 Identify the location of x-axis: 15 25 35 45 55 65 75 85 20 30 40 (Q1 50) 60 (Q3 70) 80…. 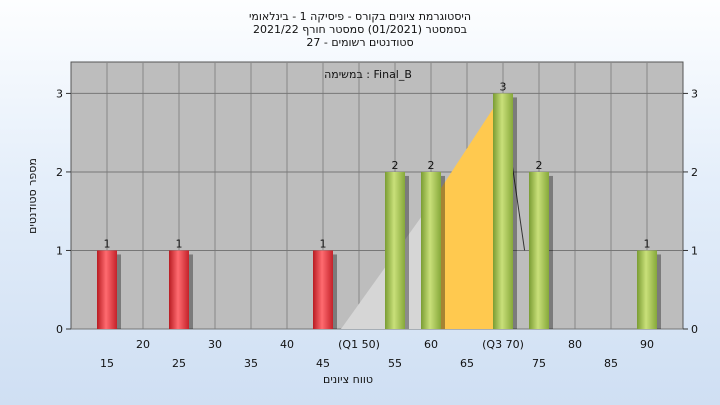
(377, 354).